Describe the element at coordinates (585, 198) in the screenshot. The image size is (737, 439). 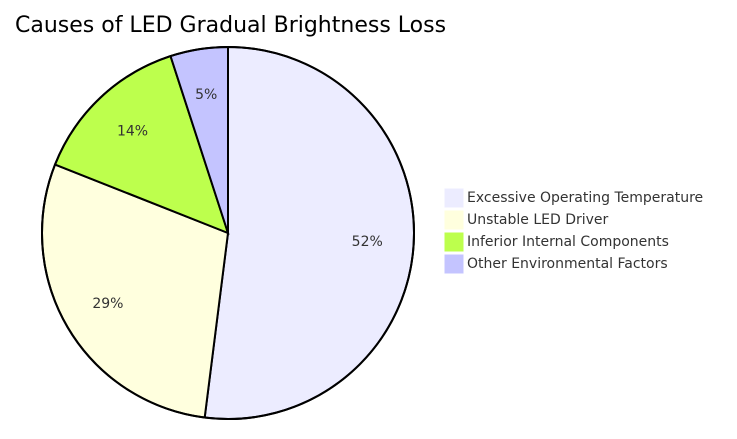
I see `legend-label: Excessive Operating Temperature` at that location.